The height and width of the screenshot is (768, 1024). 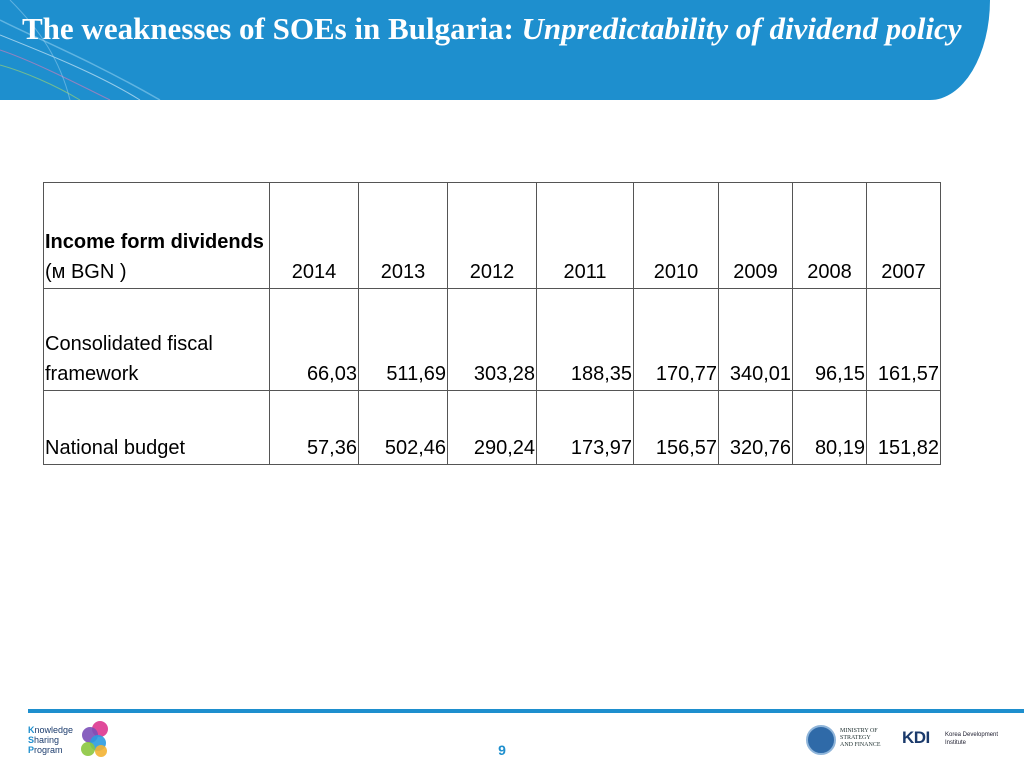 What do you see at coordinates (526, 711) in the screenshot?
I see `footer-divider` at bounding box center [526, 711].